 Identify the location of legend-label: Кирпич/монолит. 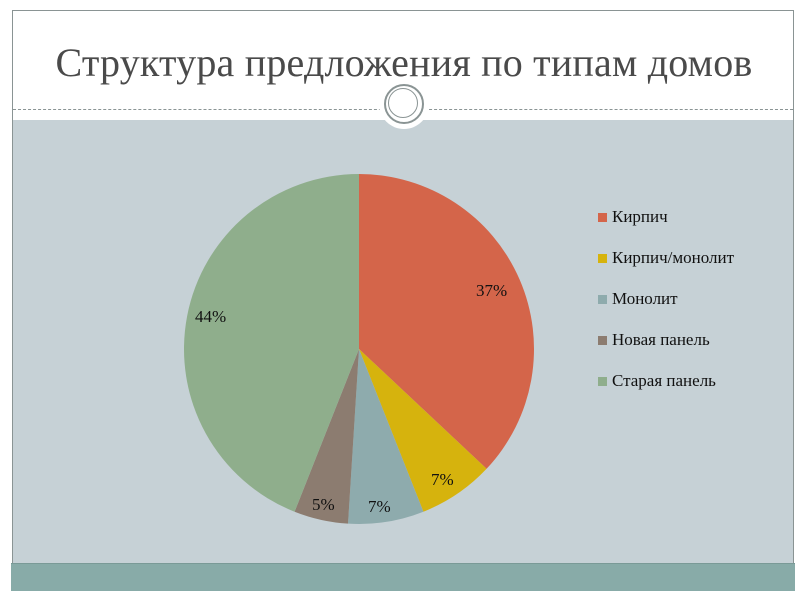
(673, 257).